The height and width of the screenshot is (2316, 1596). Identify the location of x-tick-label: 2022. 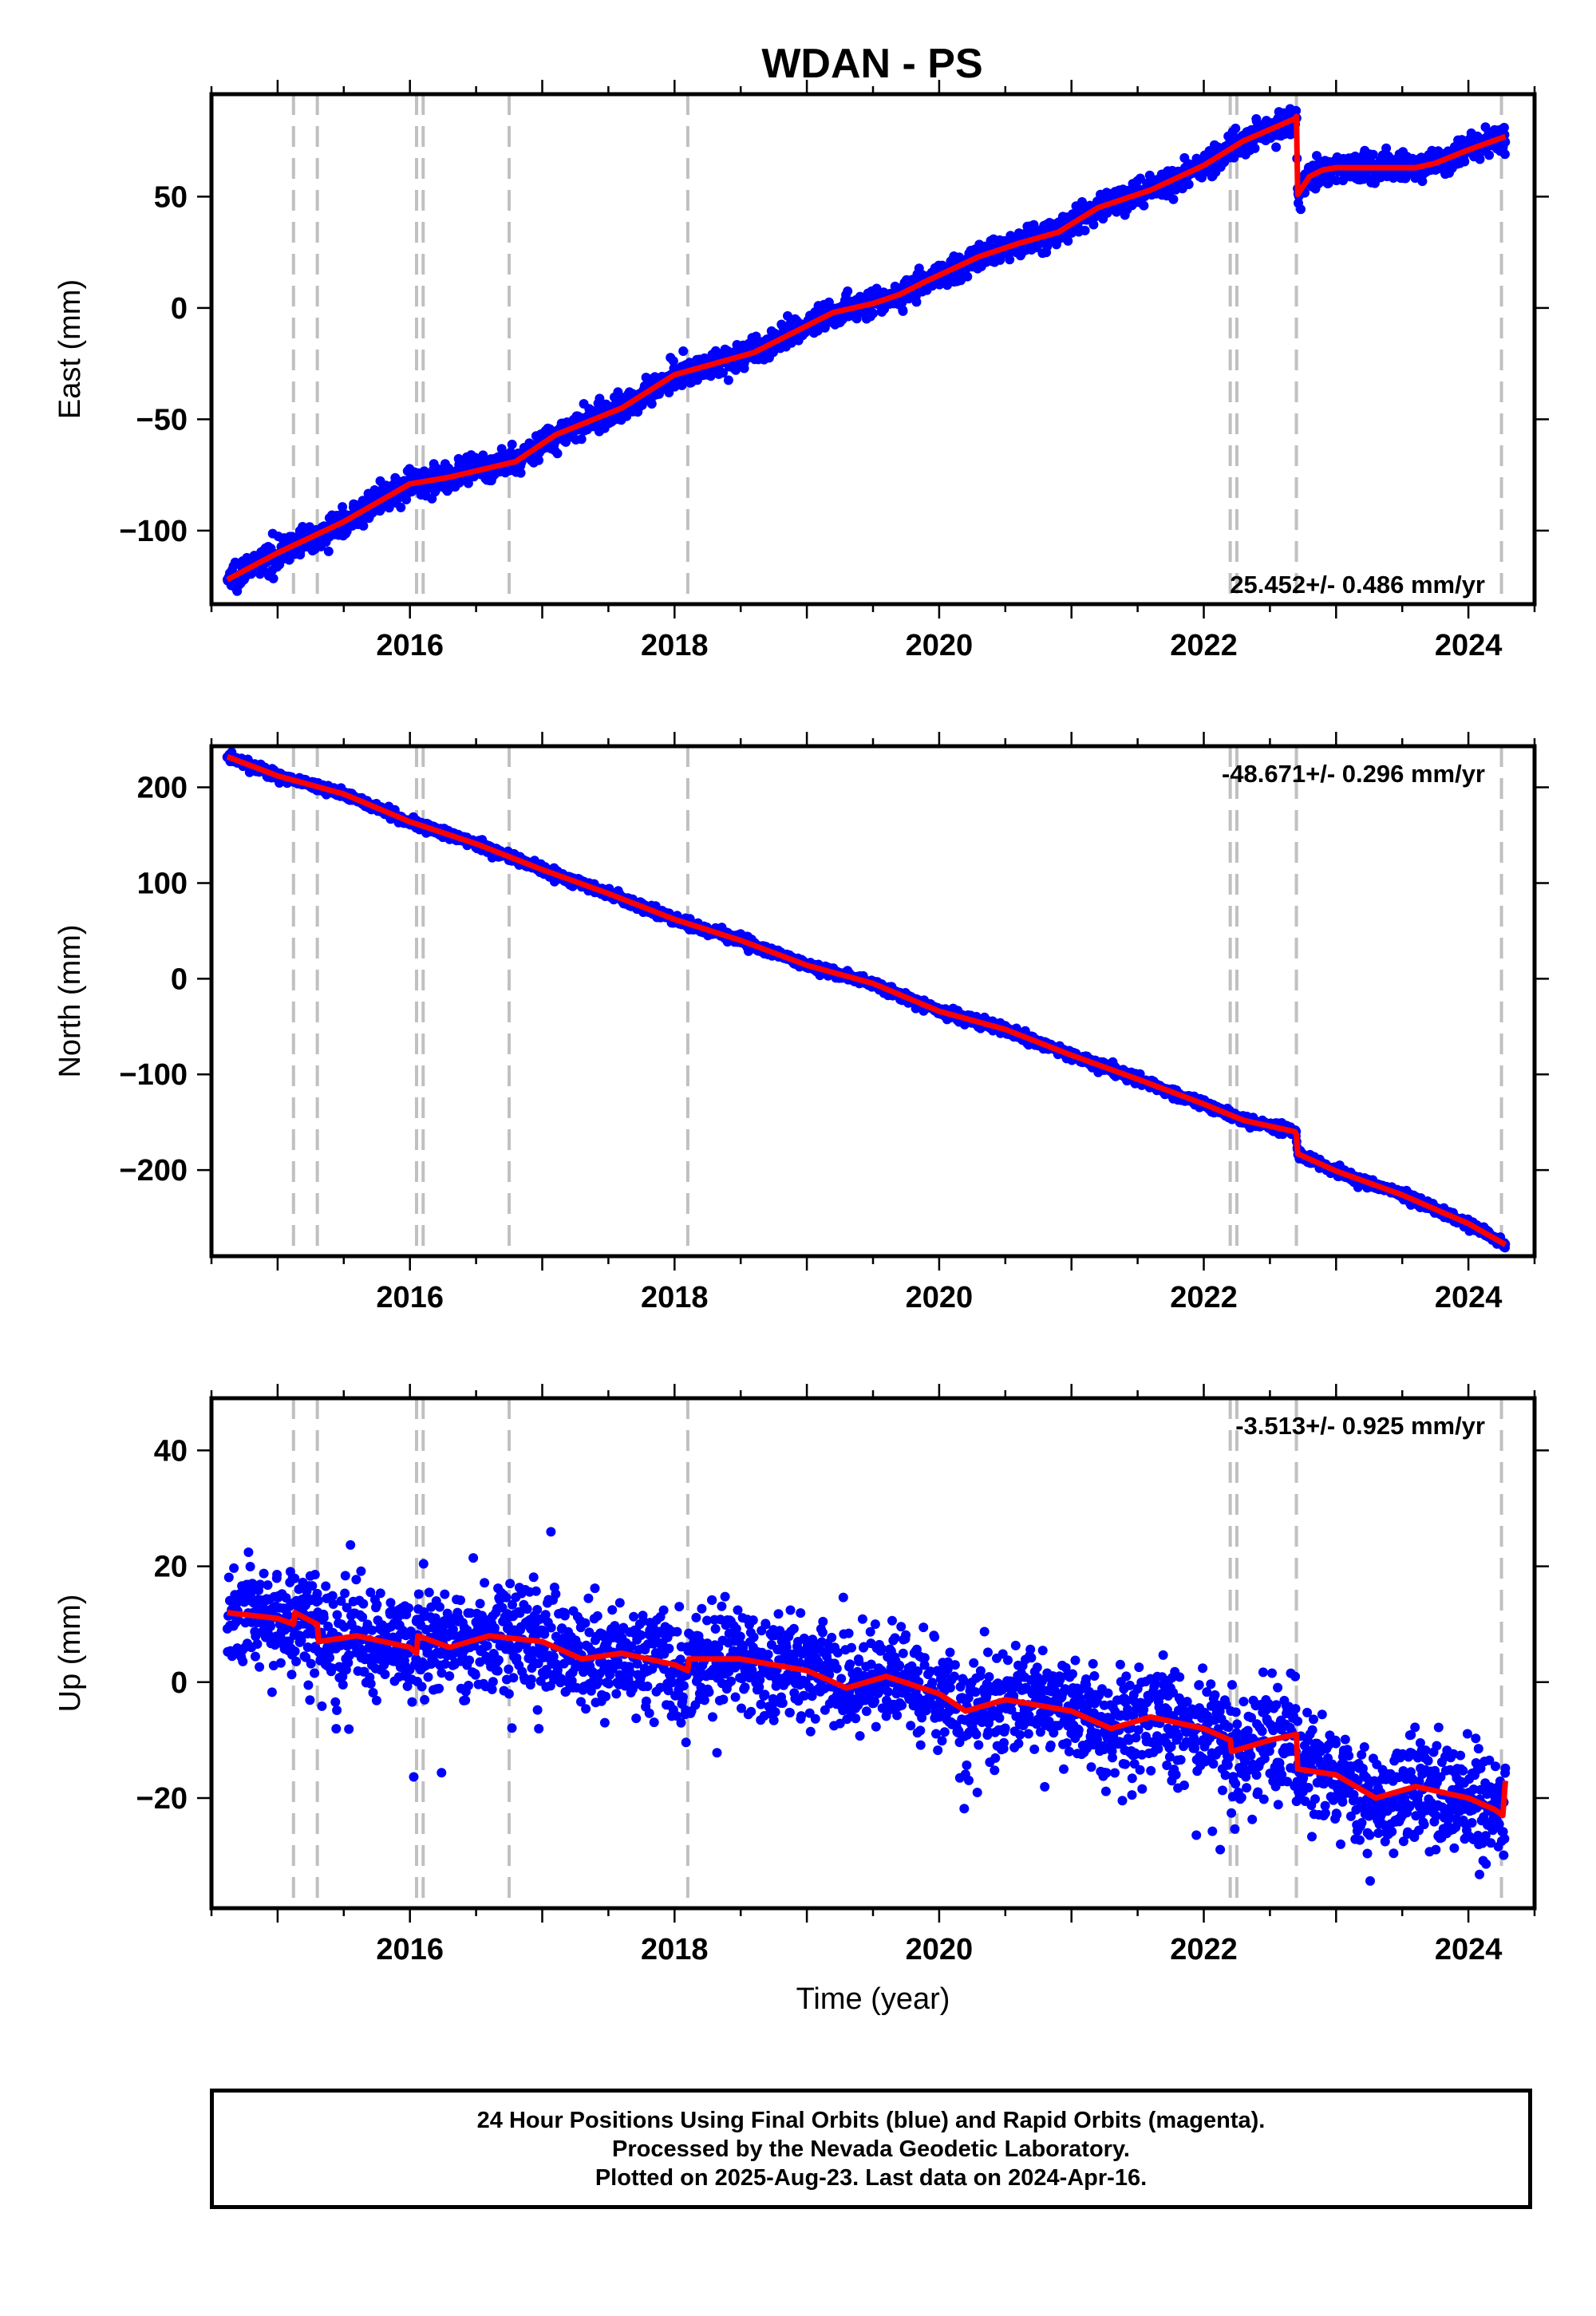
(1204, 645).